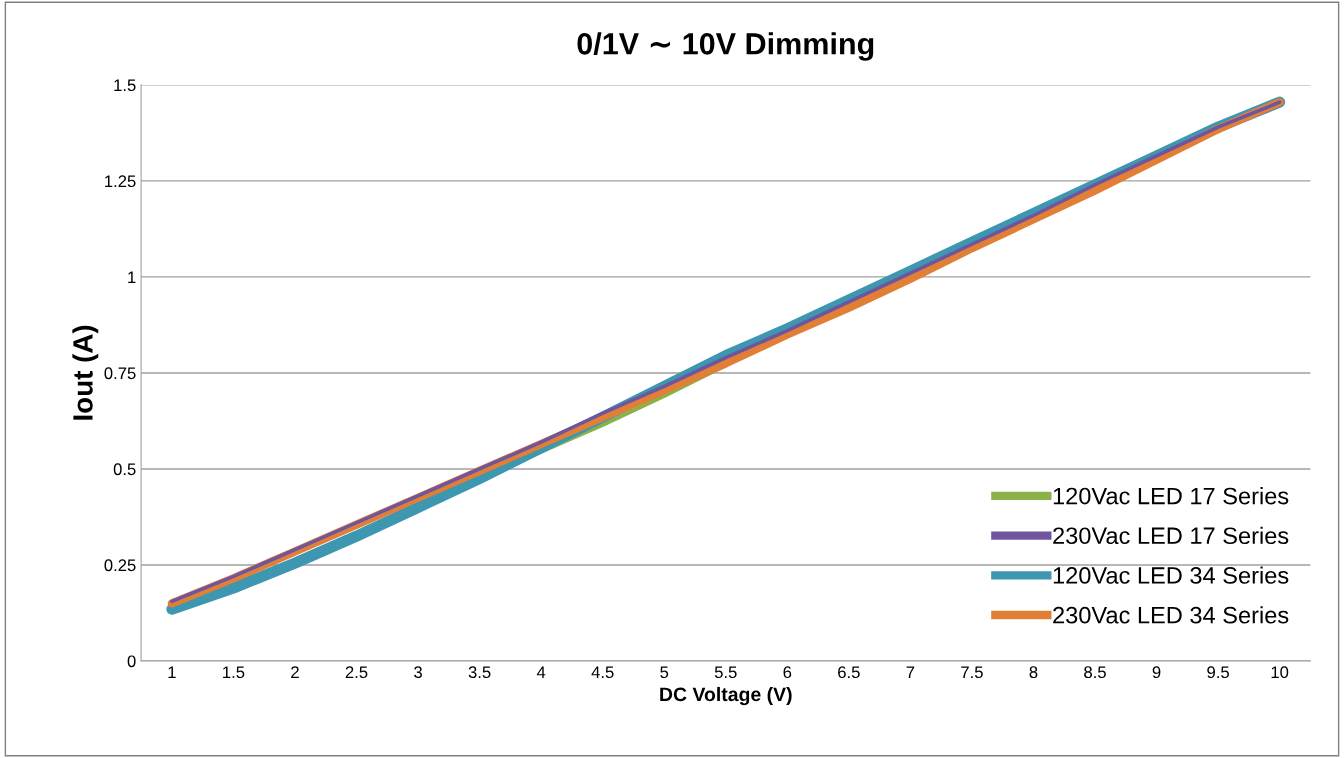 Image resolution: width=1344 pixels, height=758 pixels. I want to click on x-tick-label: 8.5, so click(1095, 672).